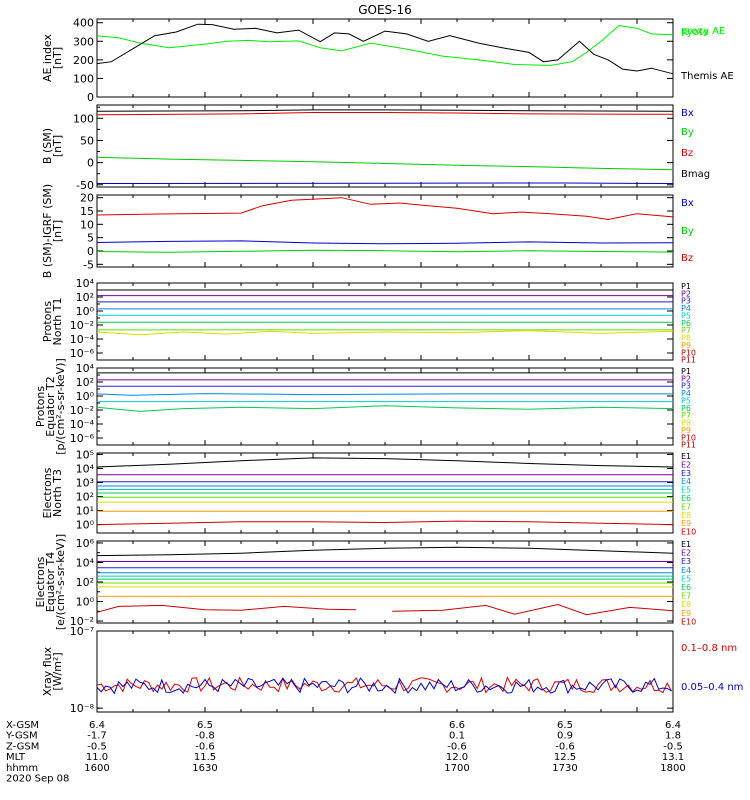 This screenshot has width=750, height=800. I want to click on y-axis-label: Equator T2, so click(50, 406).